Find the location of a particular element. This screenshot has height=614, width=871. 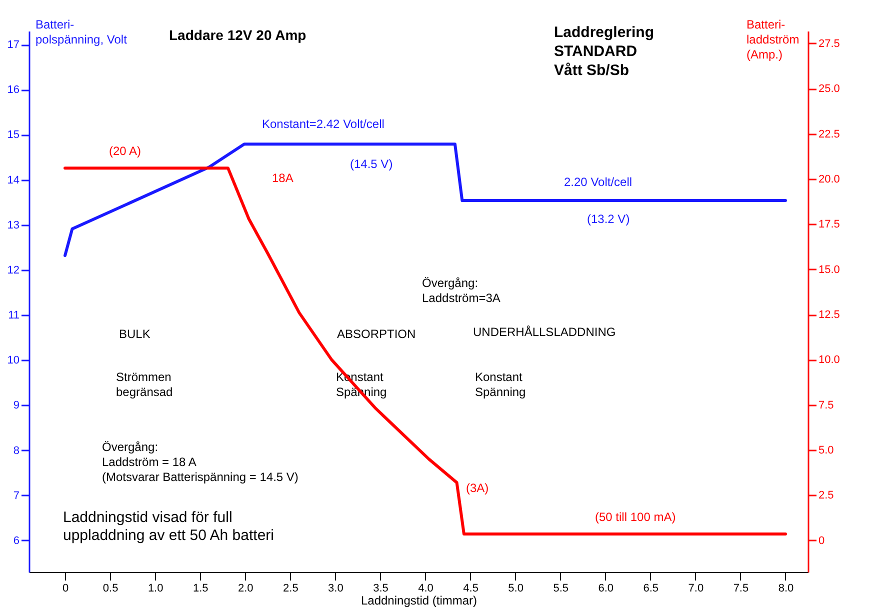

annotation: 2.20 Volt/cell is located at coordinates (598, 182).